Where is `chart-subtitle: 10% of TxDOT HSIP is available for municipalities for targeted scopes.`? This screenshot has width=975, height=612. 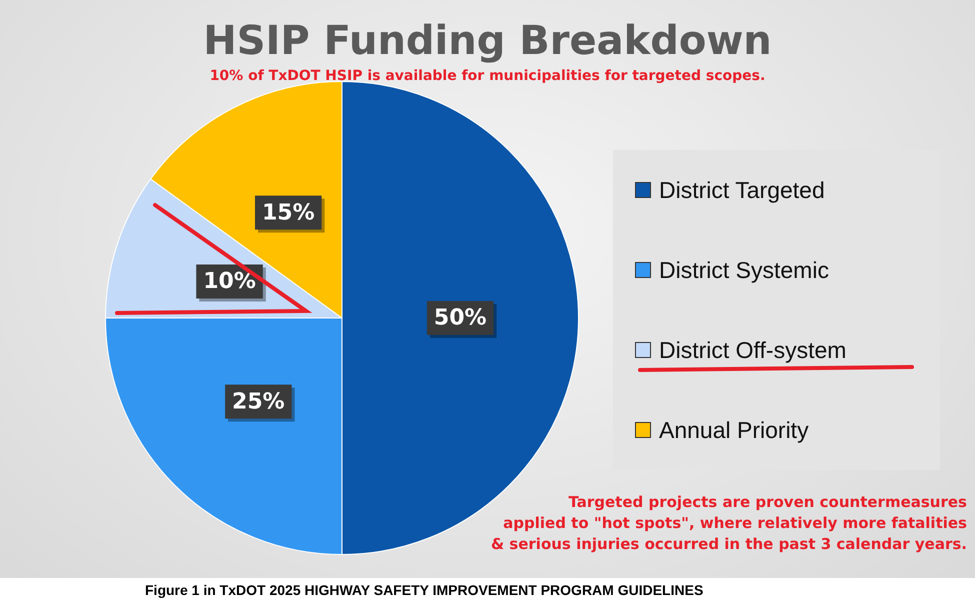
chart-subtitle: 10% of TxDOT HSIP is available for municipalities for targeted scopes. is located at coordinates (487, 76).